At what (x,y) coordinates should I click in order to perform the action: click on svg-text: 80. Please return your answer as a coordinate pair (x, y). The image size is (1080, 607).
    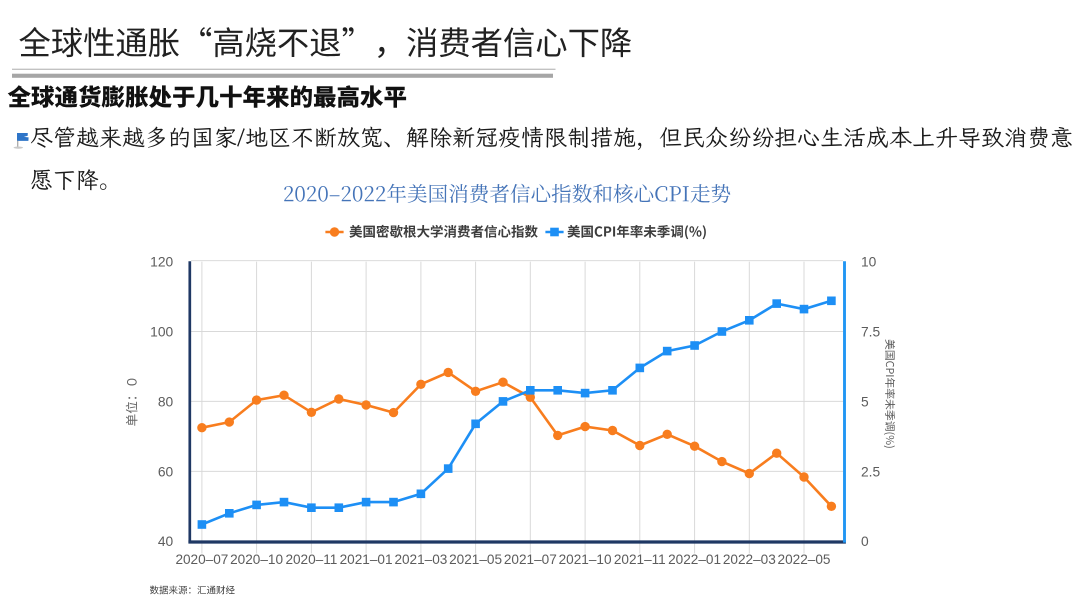
    Looking at the image, I should click on (166, 401).